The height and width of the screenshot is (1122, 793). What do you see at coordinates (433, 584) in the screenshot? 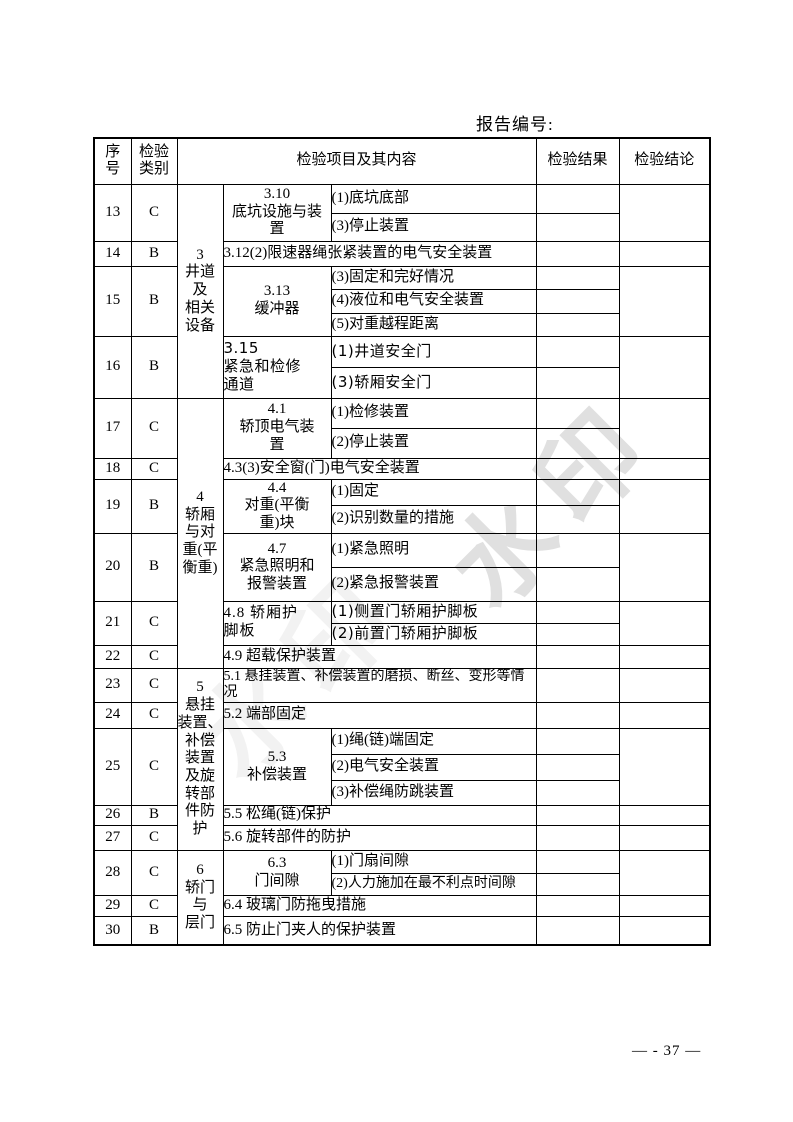
I see `item-label: (2)紧急报警装置` at bounding box center [433, 584].